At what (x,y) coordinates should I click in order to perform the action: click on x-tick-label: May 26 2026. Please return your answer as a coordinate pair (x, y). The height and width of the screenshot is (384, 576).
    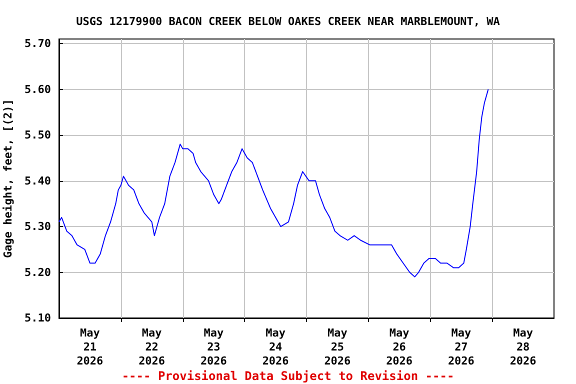
    Looking at the image, I should click on (399, 347).